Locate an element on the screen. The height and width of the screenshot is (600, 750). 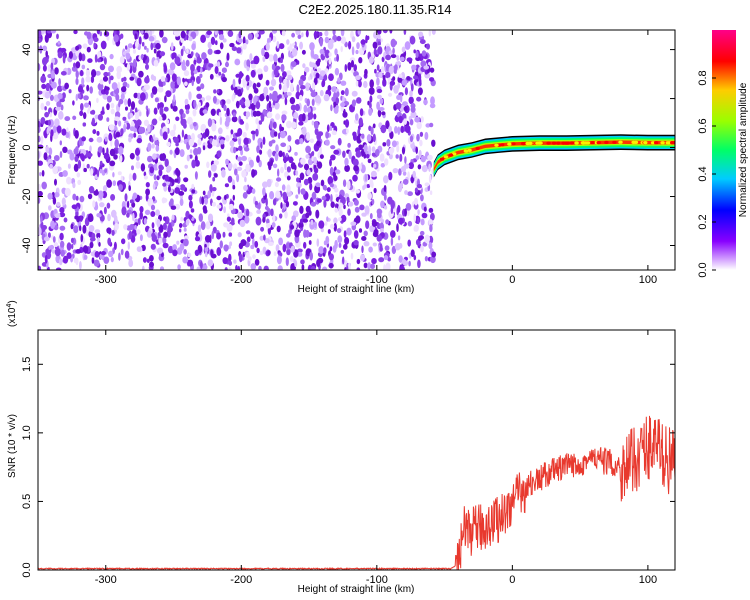
colorbar-tick-label: 0.6 is located at coordinates (703, 125).